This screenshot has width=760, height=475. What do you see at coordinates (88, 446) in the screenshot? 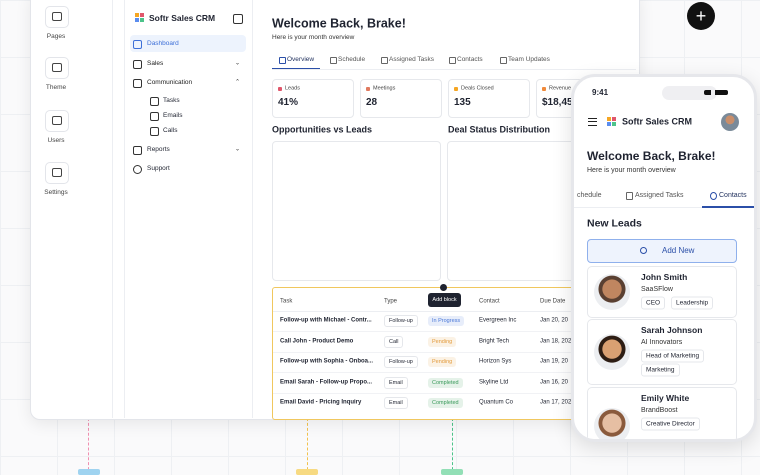
I see `dashed-guide` at bounding box center [88, 446].